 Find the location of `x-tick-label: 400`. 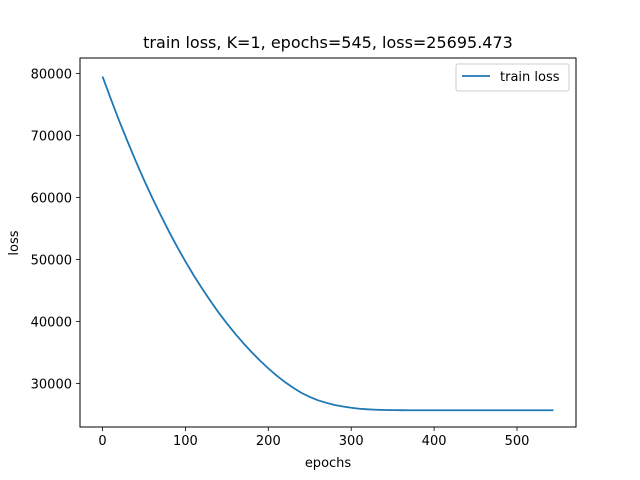

x-tick-label: 400 is located at coordinates (434, 441).